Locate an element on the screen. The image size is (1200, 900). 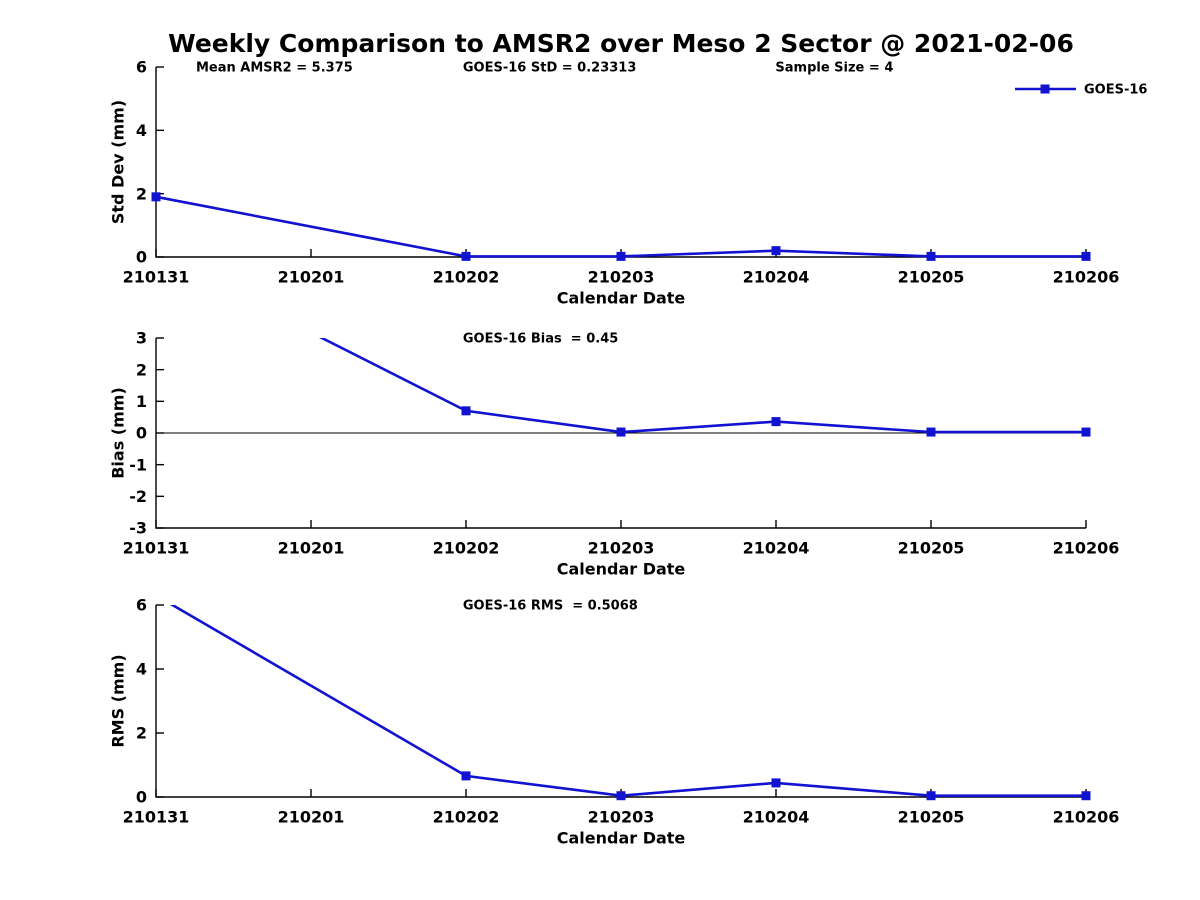
y-axis-title: RMS (mm) is located at coordinates (118, 700).